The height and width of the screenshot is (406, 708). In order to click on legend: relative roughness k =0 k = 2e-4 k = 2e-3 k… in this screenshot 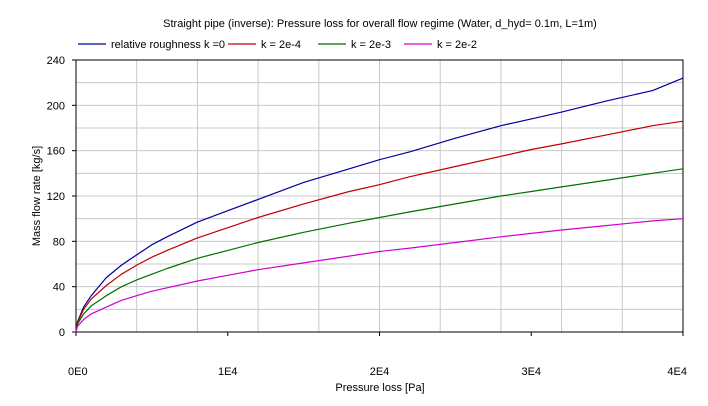, I will do `click(277, 45)`.